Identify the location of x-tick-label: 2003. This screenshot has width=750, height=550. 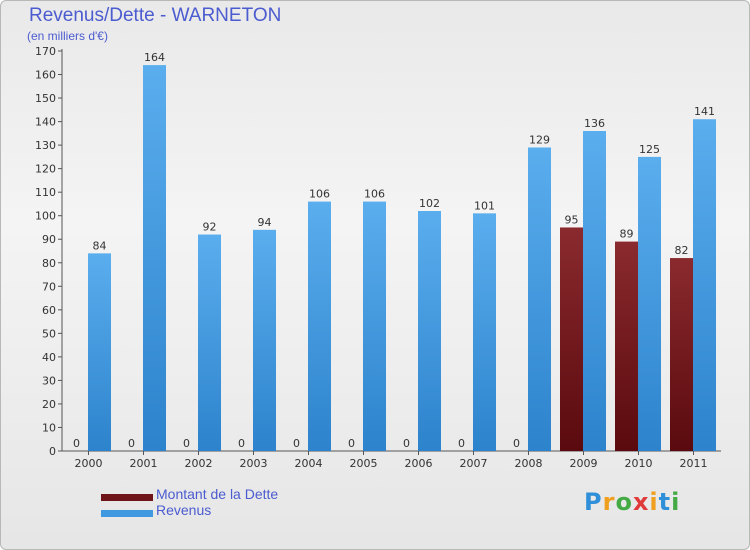
(254, 463).